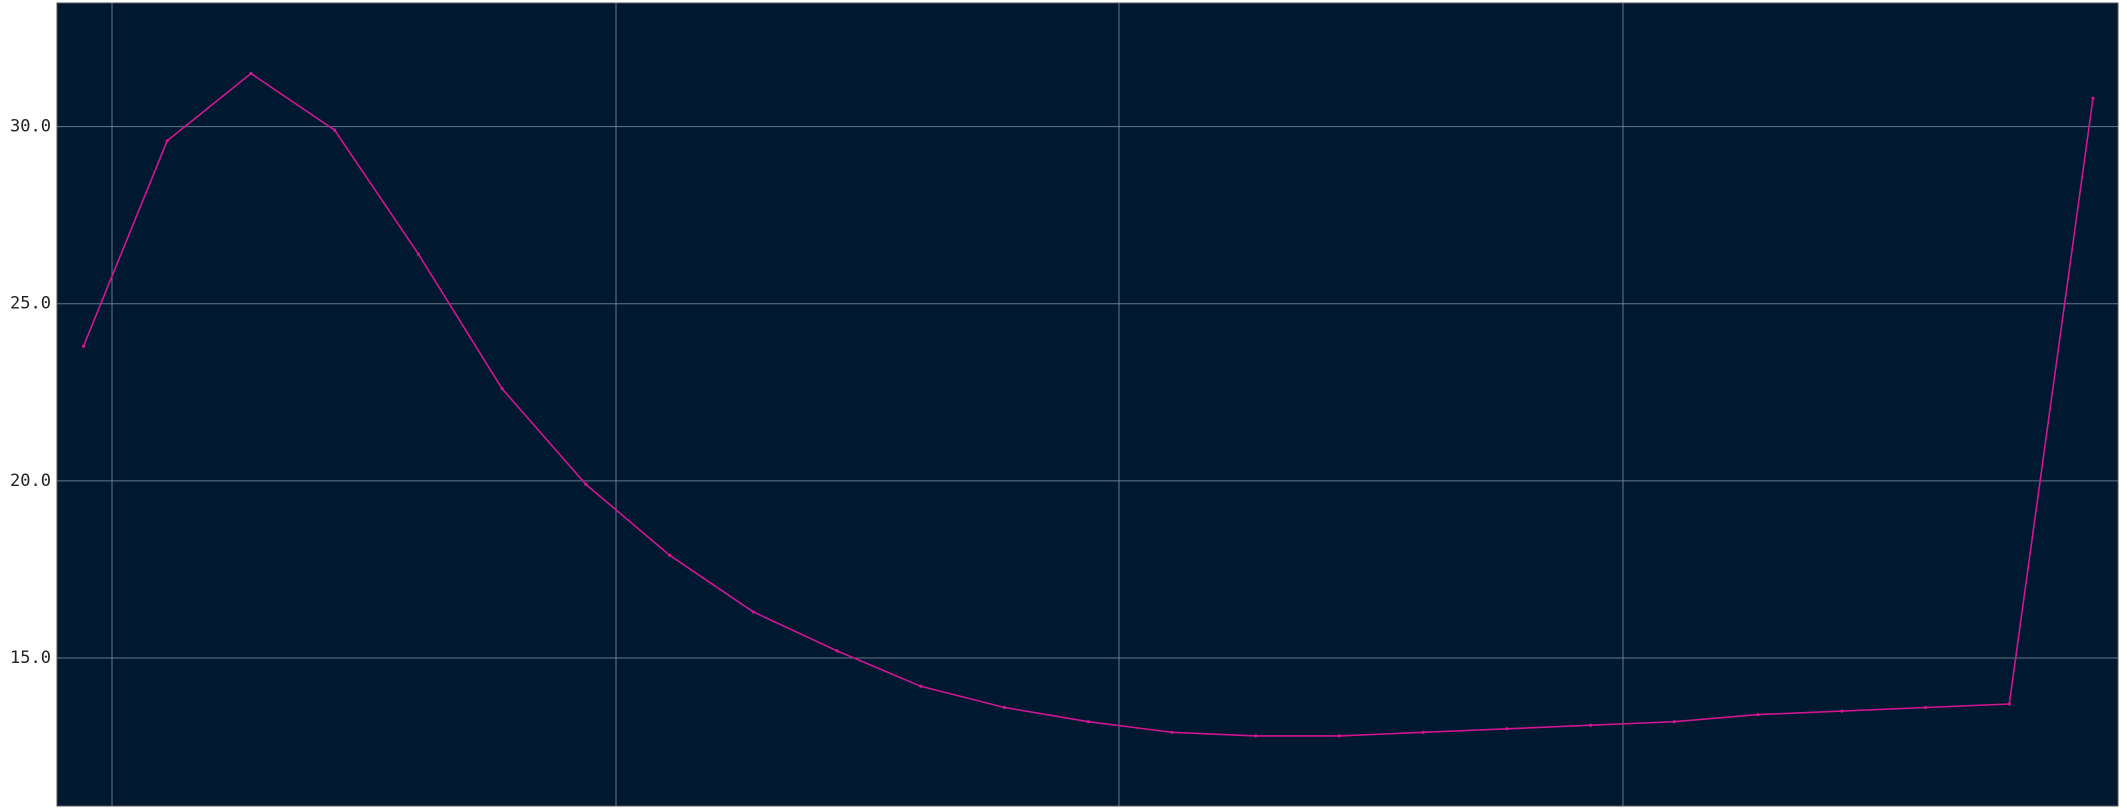  What do you see at coordinates (30, 304) in the screenshot?
I see `y-tick-label: 25.0` at bounding box center [30, 304].